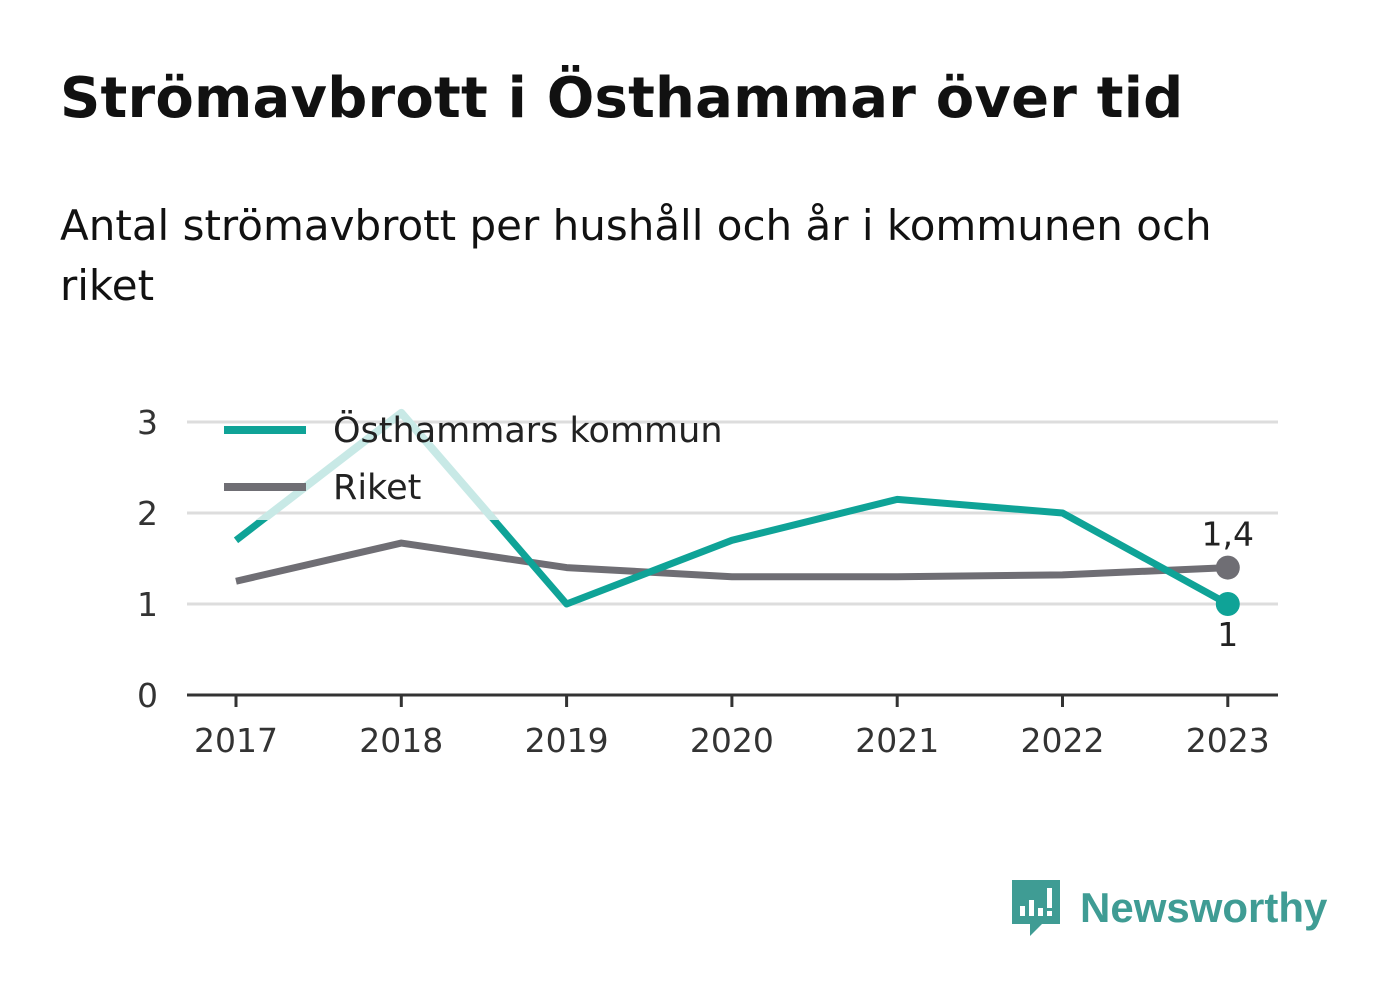  I want to click on y-axis-ticks: 0 1 2 3, so click(147, 559).